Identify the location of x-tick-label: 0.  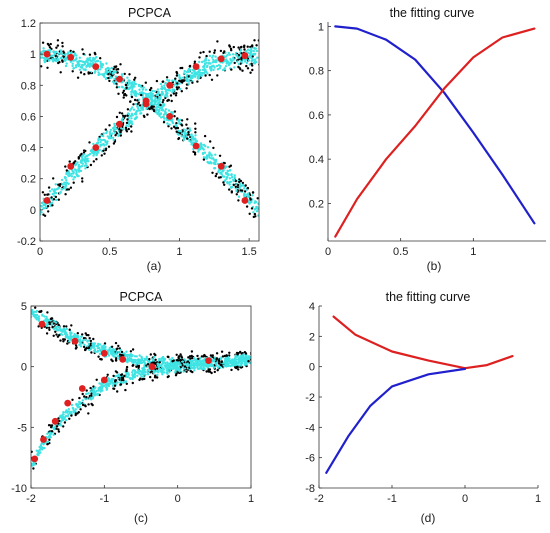
(178, 499).